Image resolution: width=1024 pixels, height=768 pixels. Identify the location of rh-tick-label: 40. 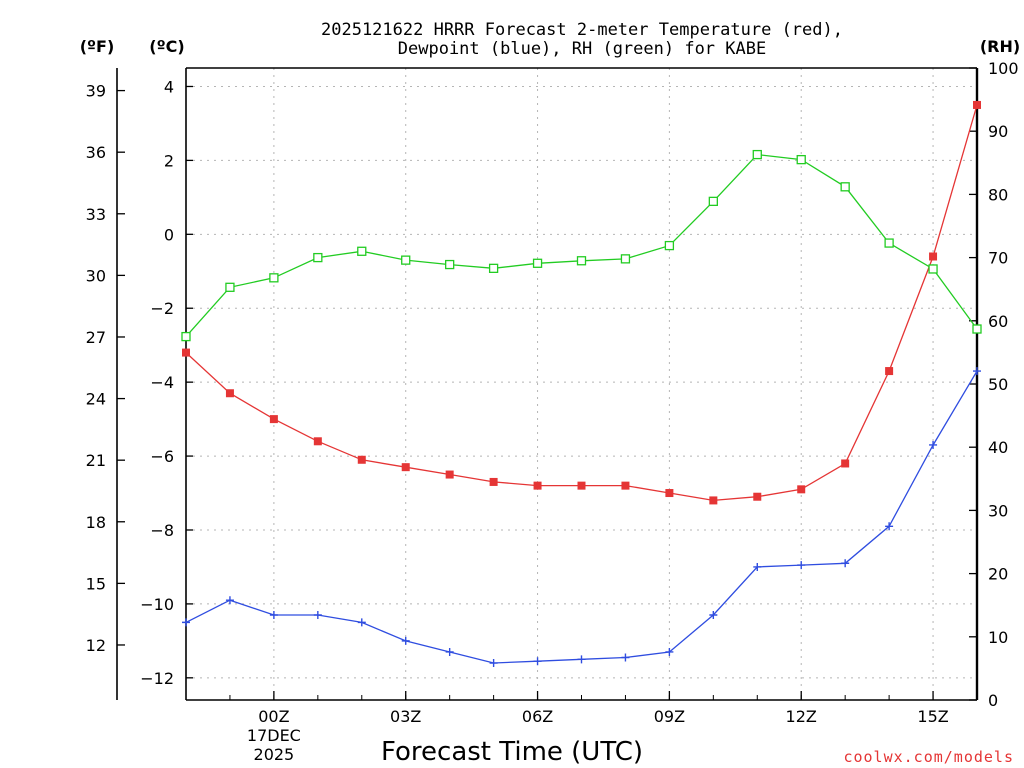
(998, 447).